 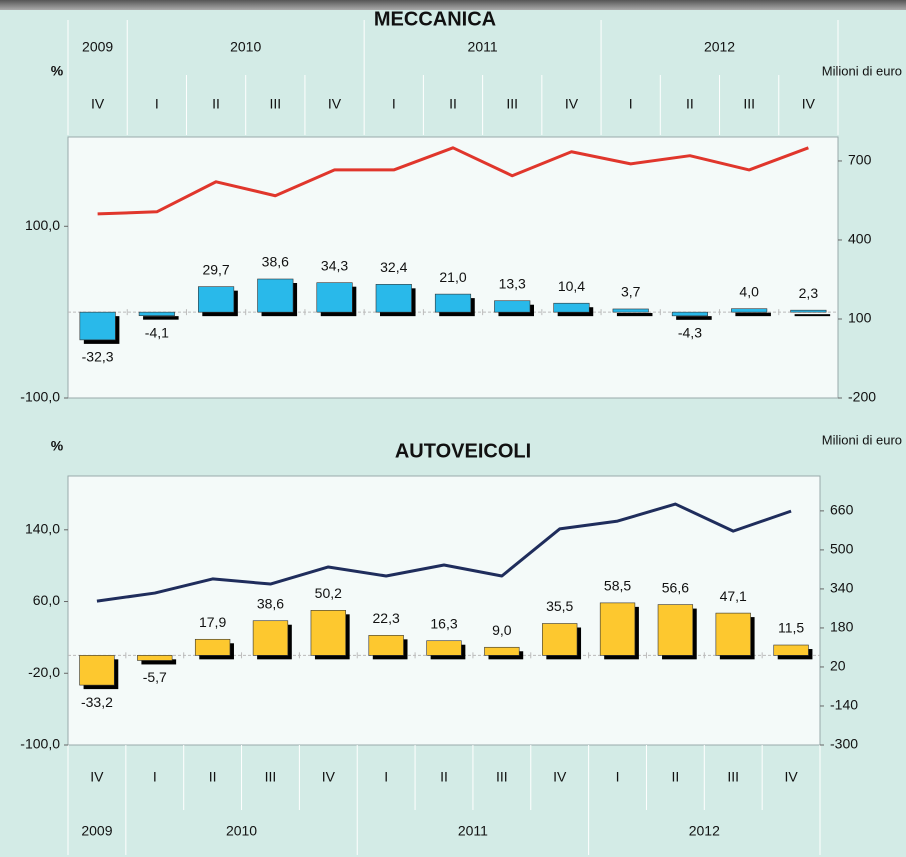 I want to click on data-label: 9,0, so click(x=502, y=630).